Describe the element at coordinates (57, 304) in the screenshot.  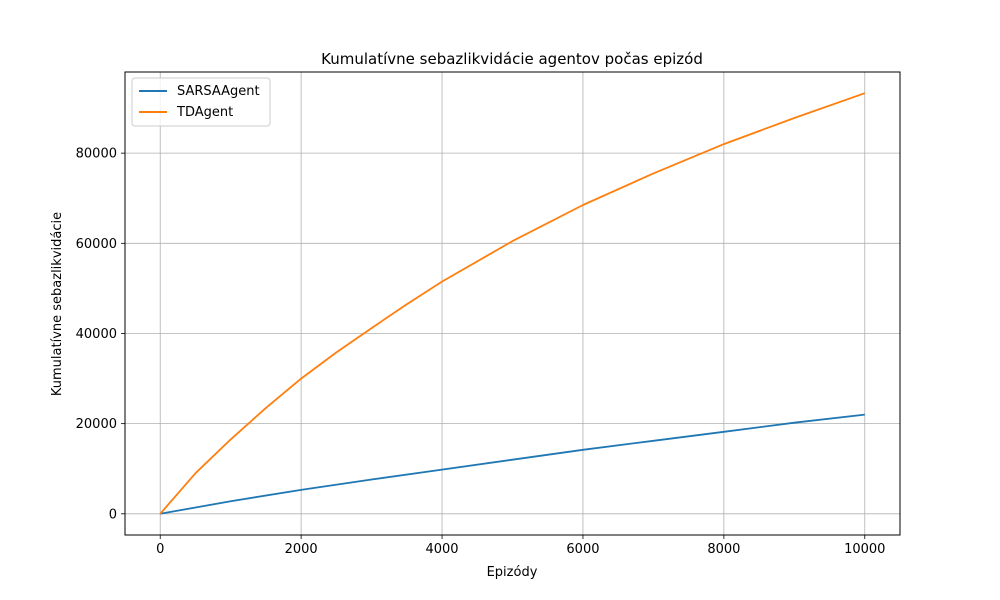
I see `y-axis-label: Kumulatívne sebazlikvidácie` at that location.